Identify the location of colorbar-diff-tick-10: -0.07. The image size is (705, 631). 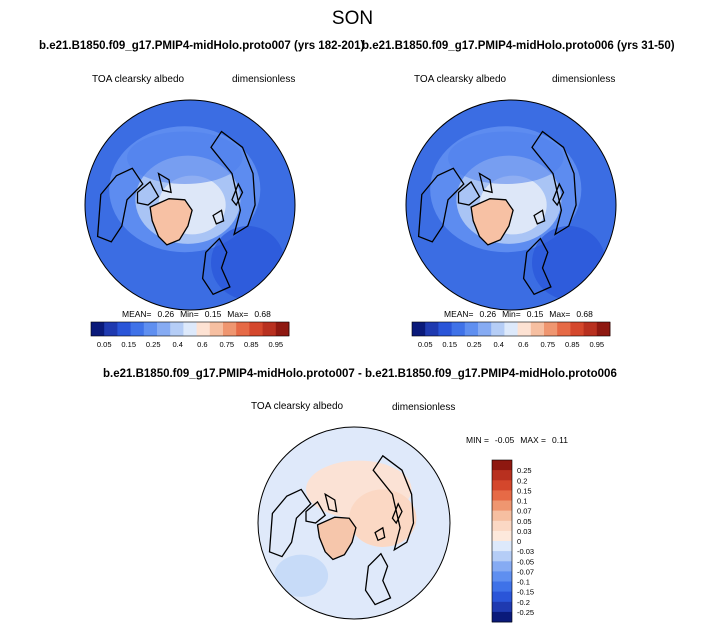
(525, 571).